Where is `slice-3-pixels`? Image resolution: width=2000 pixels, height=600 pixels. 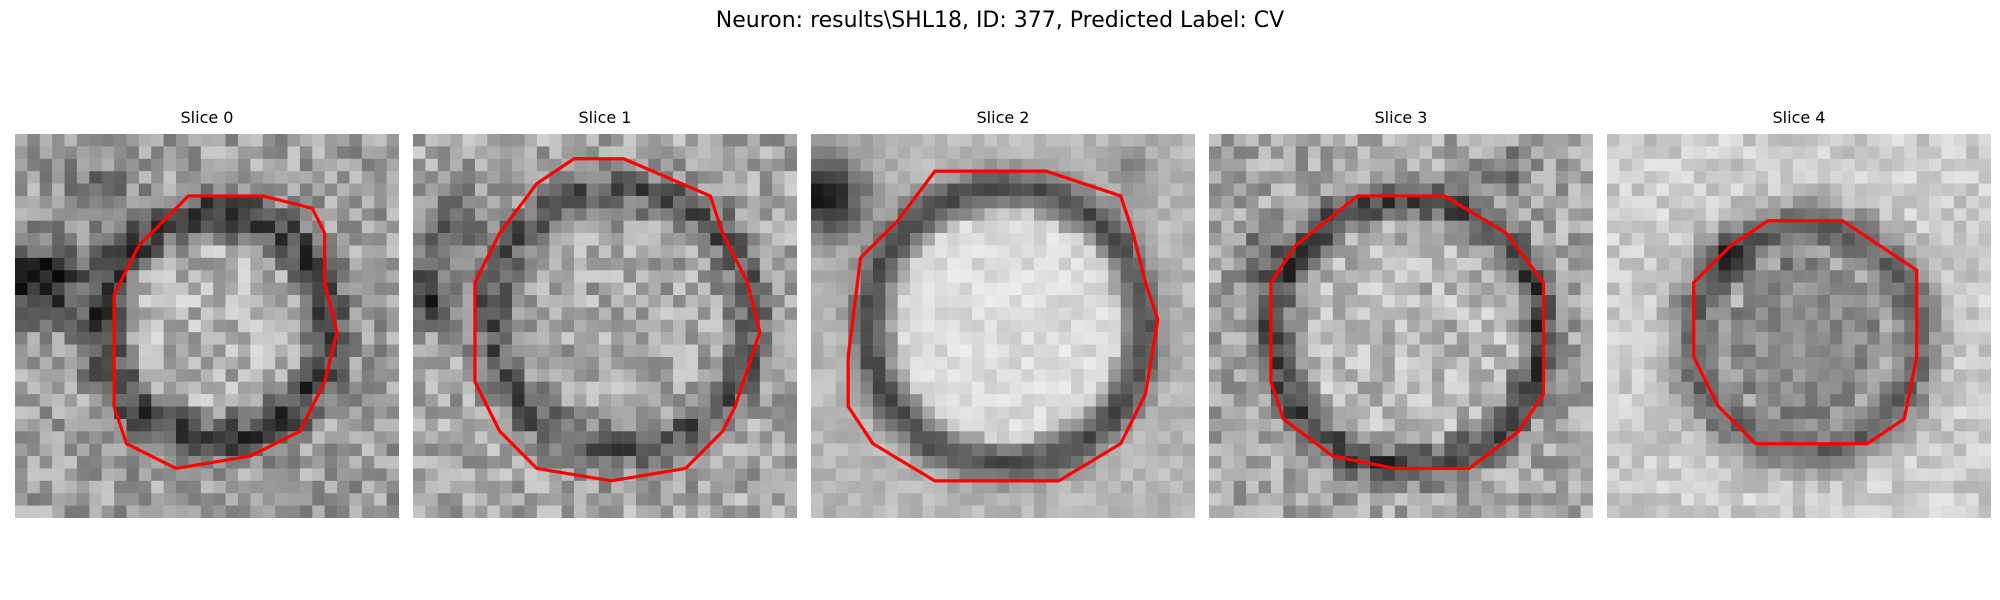
slice-3-pixels is located at coordinates (1401, 326).